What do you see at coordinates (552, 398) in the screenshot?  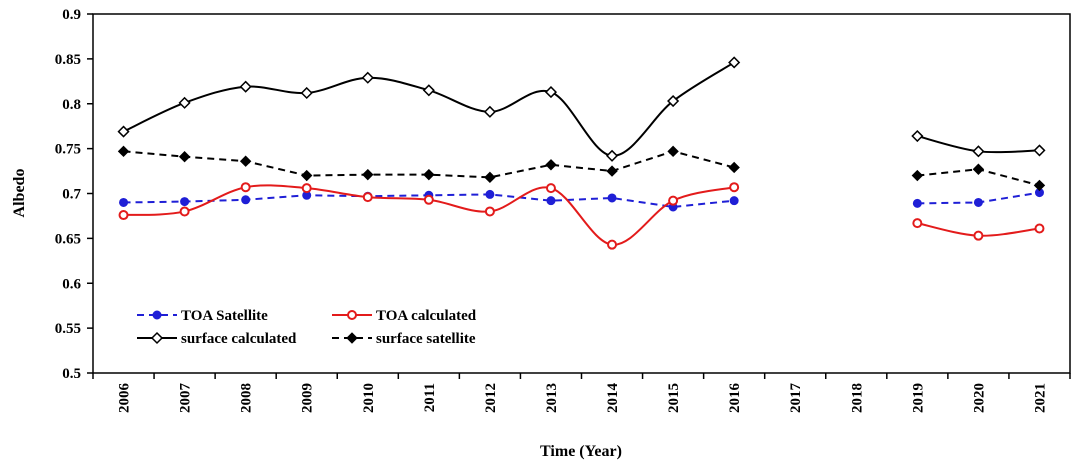 I see `x-tick-label: 2013` at bounding box center [552, 398].